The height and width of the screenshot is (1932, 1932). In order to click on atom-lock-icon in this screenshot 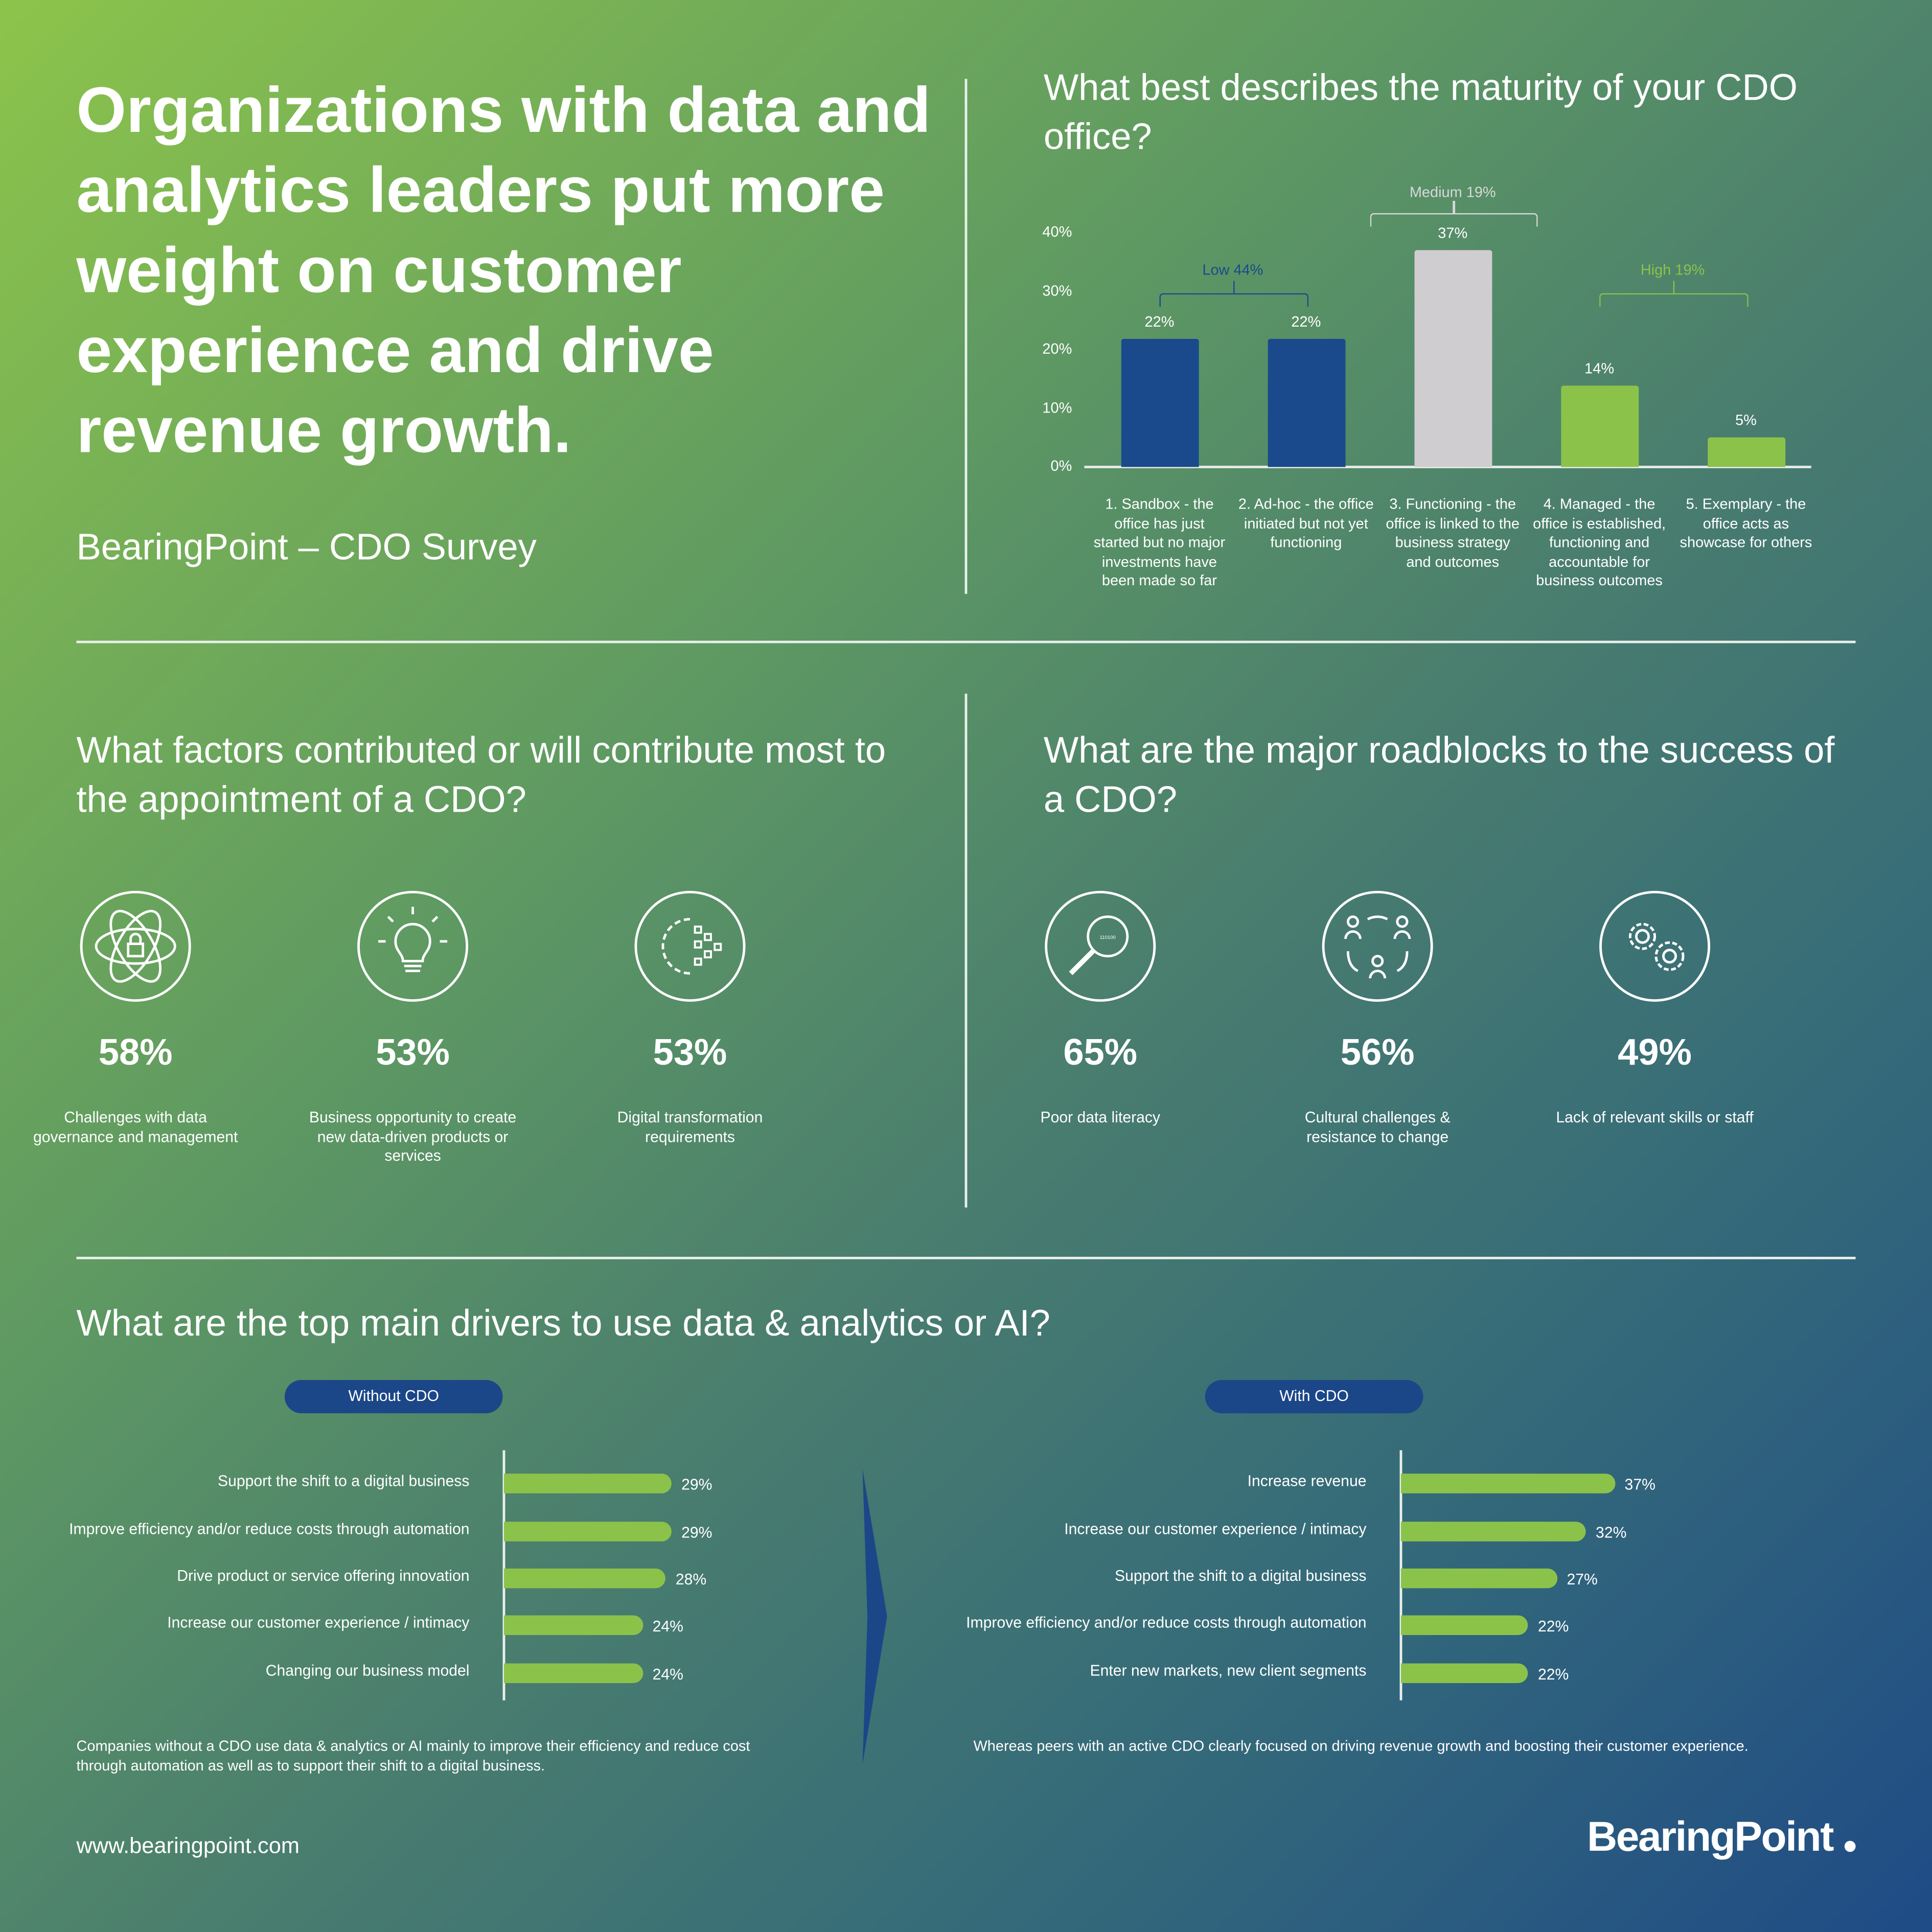, I will do `click(135, 946)`.